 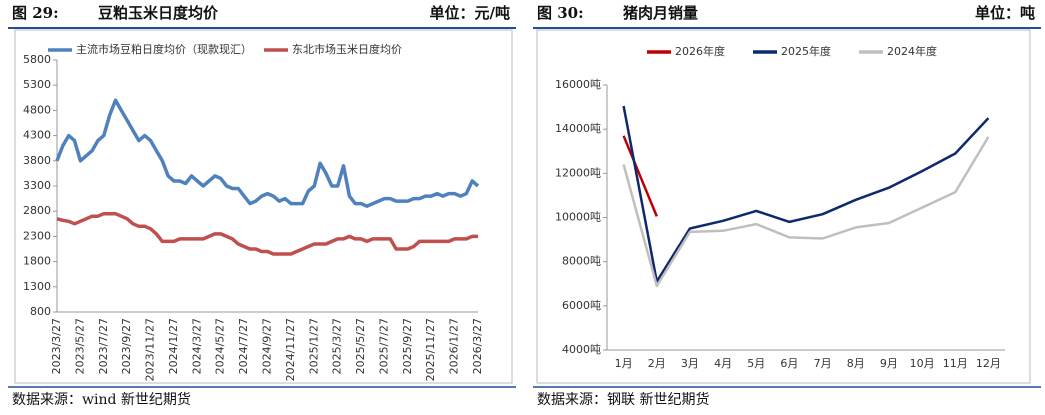 What do you see at coordinates (578, 172) in the screenshot?
I see `y-tick-label: 12000吨` at bounding box center [578, 172].